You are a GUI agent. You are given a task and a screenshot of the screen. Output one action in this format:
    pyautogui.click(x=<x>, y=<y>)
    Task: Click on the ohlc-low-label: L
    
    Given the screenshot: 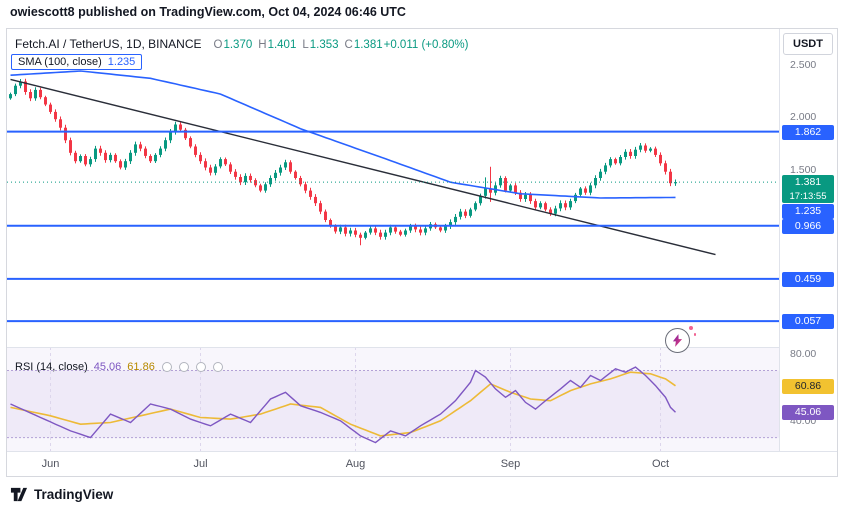 What is the action you would take?
    pyautogui.click(x=305, y=45)
    